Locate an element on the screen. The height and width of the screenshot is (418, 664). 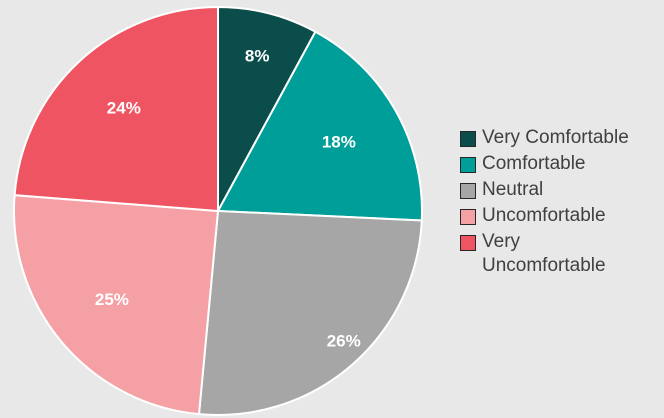
data-label-very-comfortable: 8% is located at coordinates (257, 55).